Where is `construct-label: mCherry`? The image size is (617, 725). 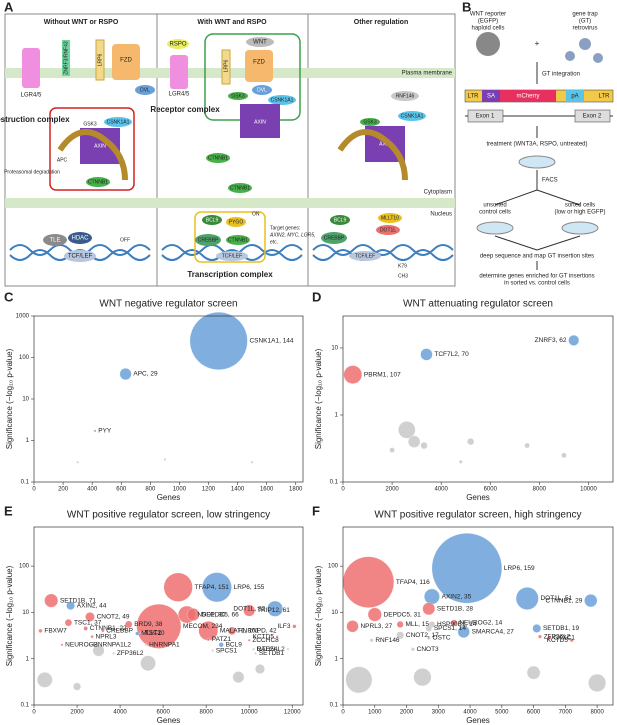
construct-label: mCherry is located at coordinates (527, 97).